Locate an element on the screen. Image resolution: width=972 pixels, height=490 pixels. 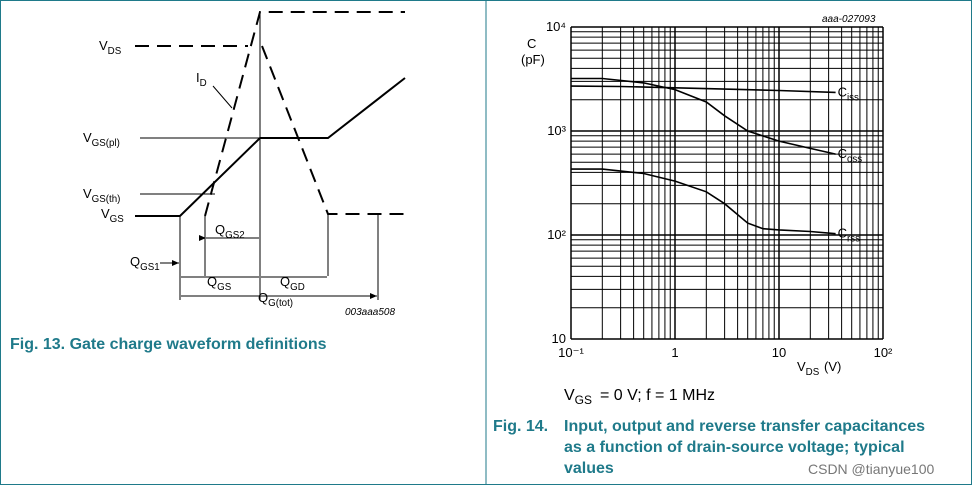
y-tick-label: 10⁴ is located at coordinates (556, 26).